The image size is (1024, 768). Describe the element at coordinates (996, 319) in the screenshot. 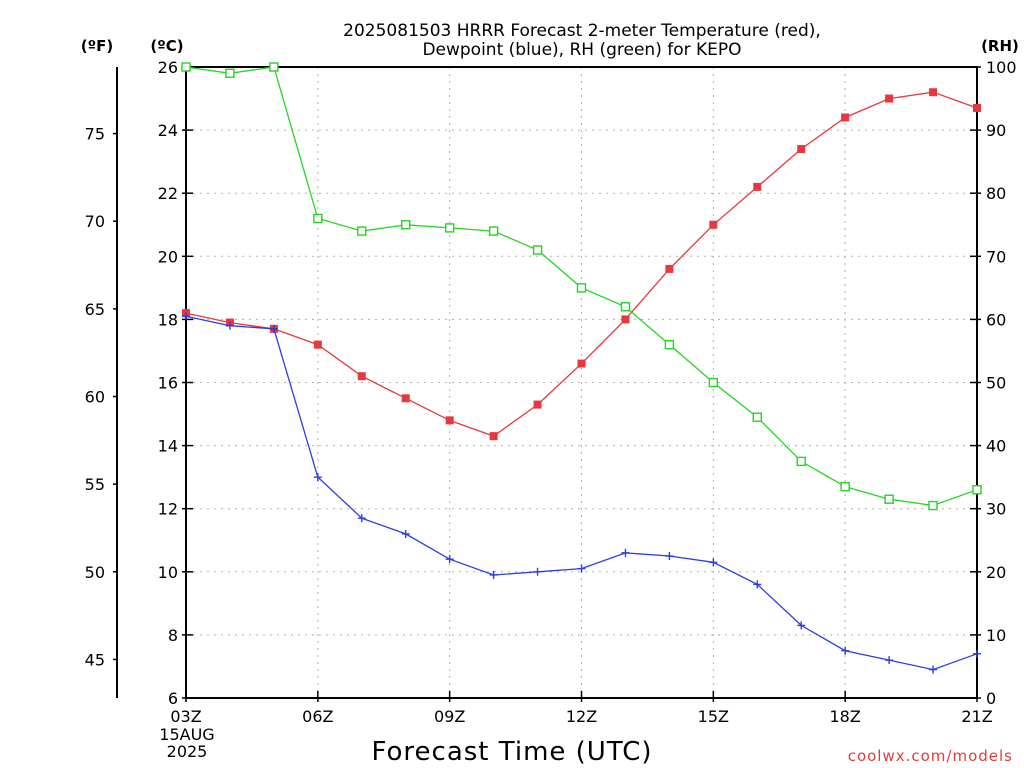

I see `rh-tick-label: 60` at that location.